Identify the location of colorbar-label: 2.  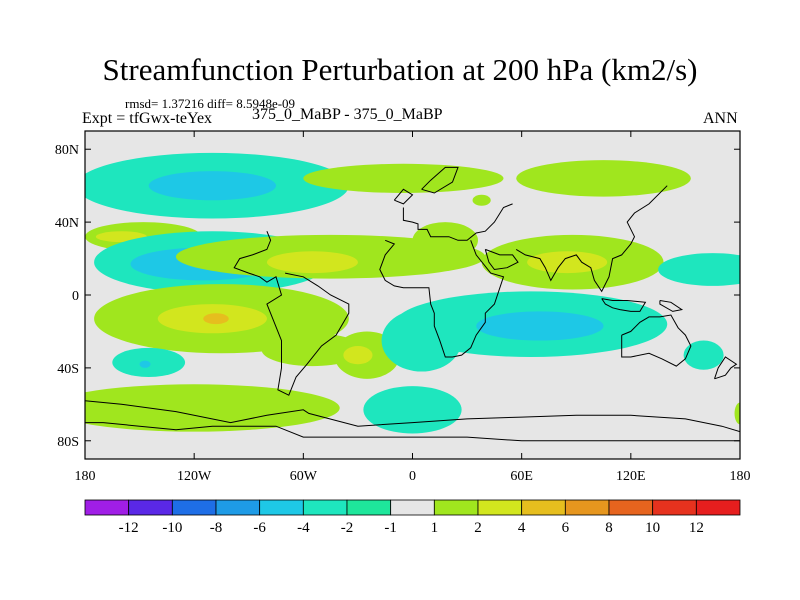
(478, 528).